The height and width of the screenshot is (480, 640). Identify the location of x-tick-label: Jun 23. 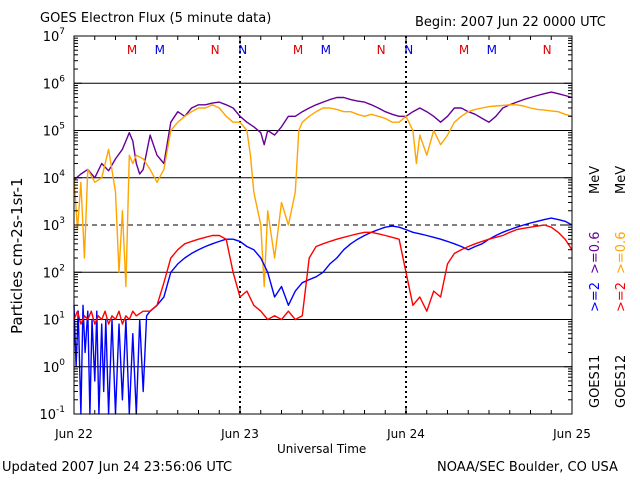
(239, 434).